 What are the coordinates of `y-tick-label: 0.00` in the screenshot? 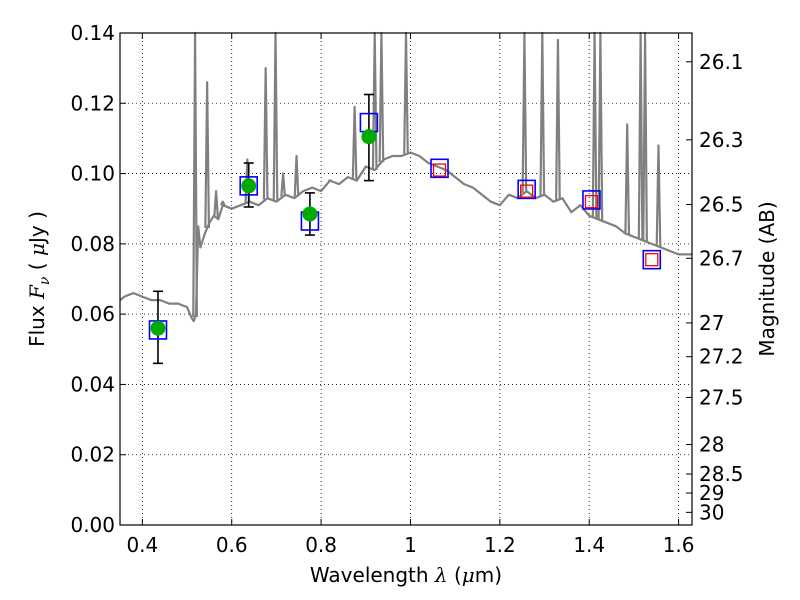 It's located at (92, 525).